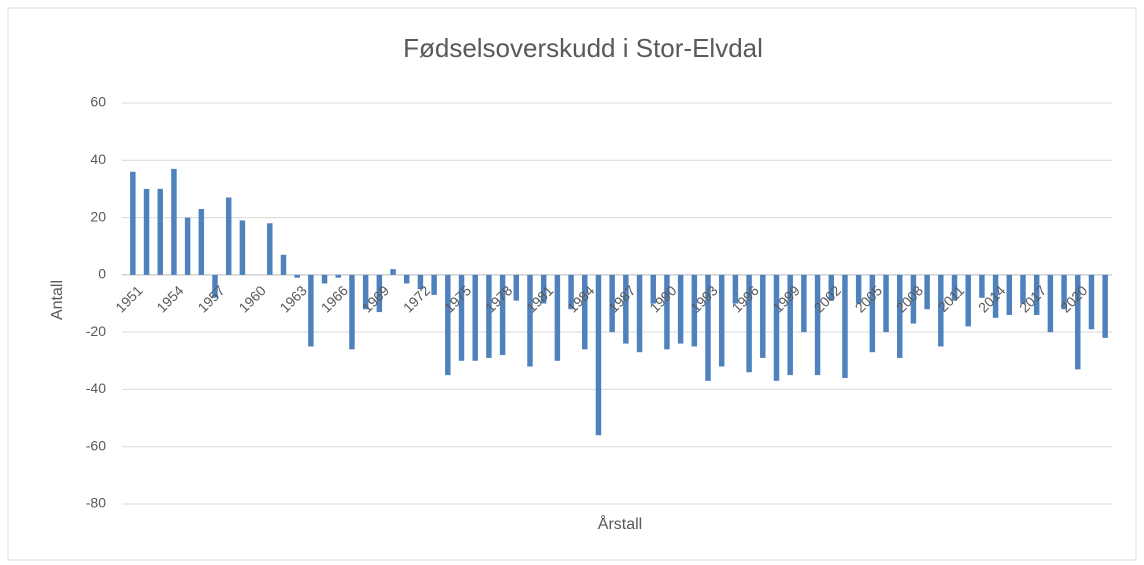 This screenshot has width=1144, height=565. I want to click on y-tick-label: -80, so click(96, 503).